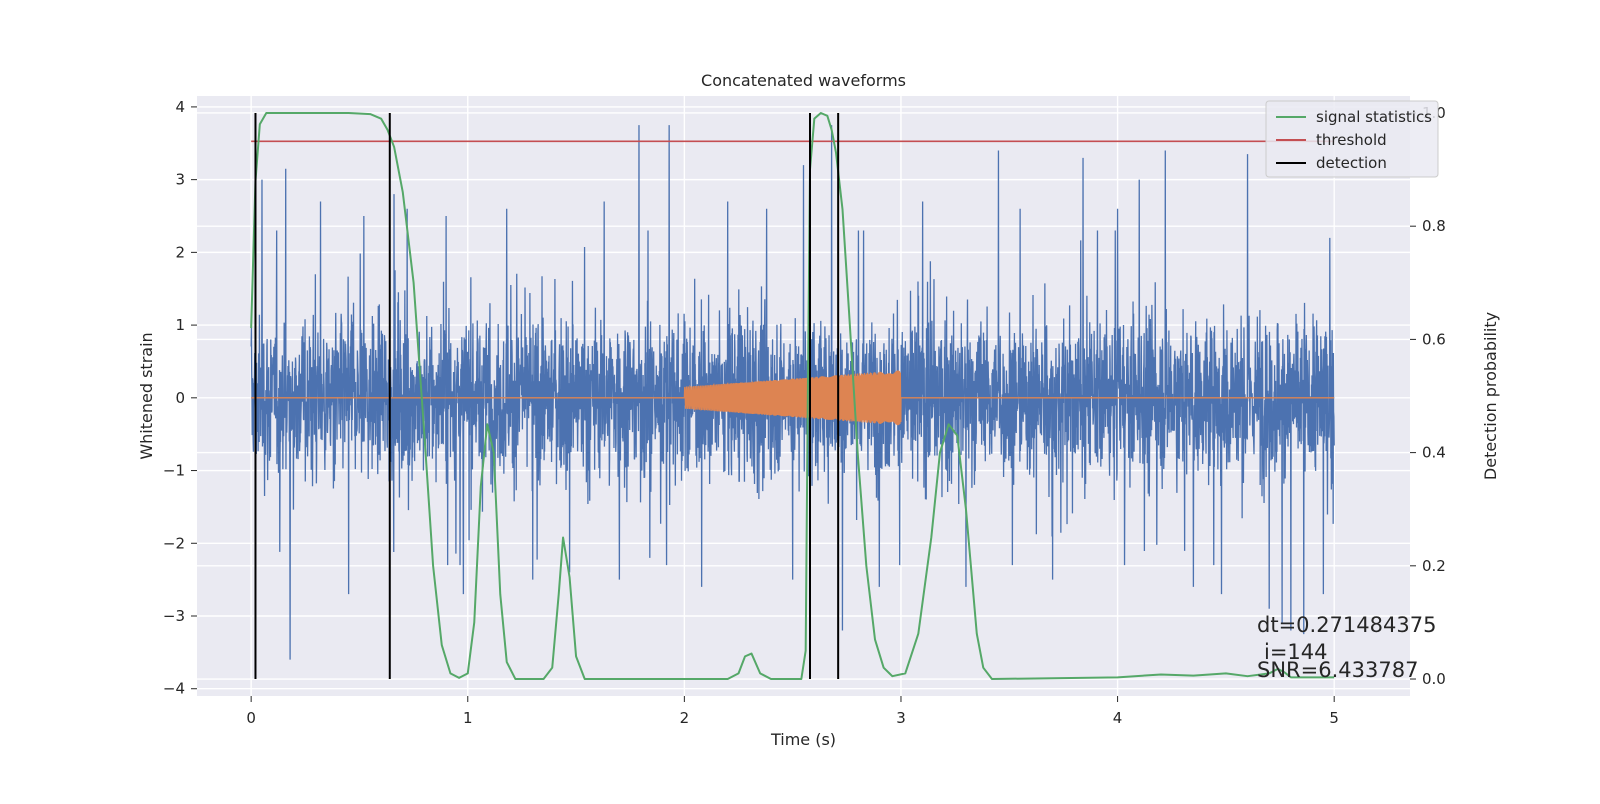 The width and height of the screenshot is (1600, 804). Describe the element at coordinates (468, 718) in the screenshot. I see `x-tick-label: 1` at that location.